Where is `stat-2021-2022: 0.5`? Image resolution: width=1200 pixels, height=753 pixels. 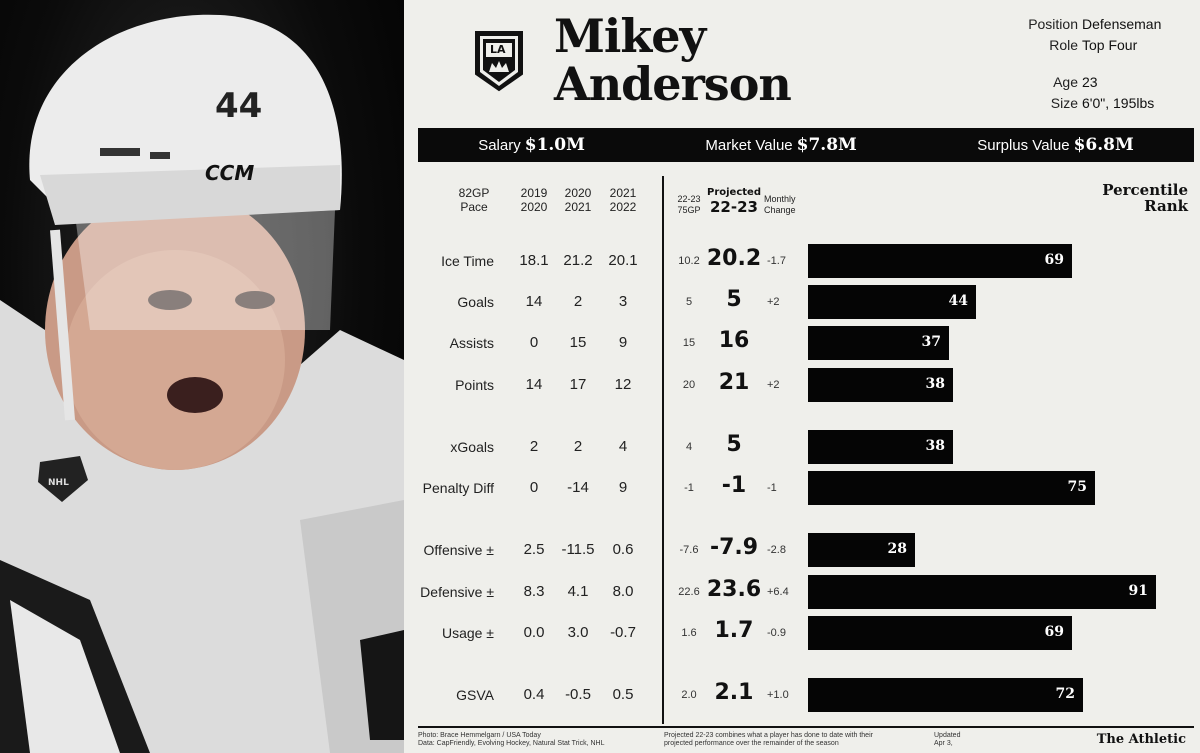 stat-2021-2022: 0.5 is located at coordinates (623, 694).